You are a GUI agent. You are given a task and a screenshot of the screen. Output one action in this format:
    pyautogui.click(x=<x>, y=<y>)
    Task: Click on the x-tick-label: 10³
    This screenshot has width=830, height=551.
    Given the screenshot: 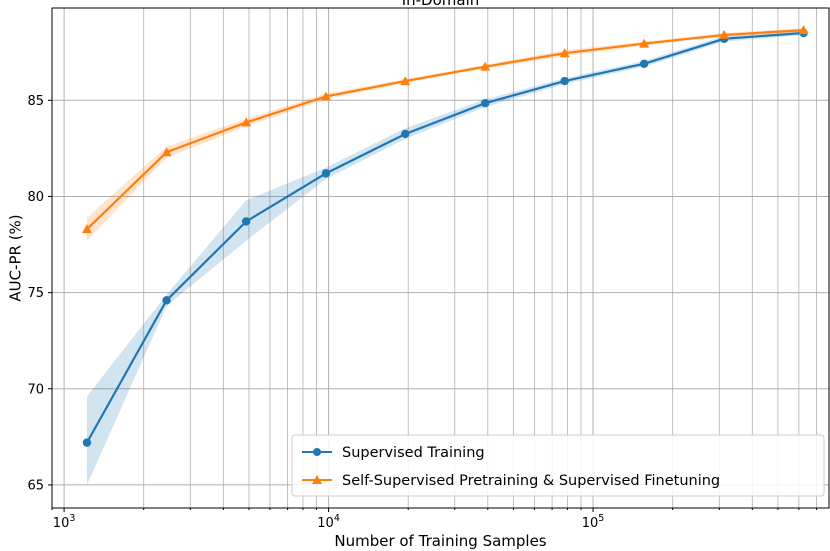 What is the action you would take?
    pyautogui.click(x=64, y=522)
    